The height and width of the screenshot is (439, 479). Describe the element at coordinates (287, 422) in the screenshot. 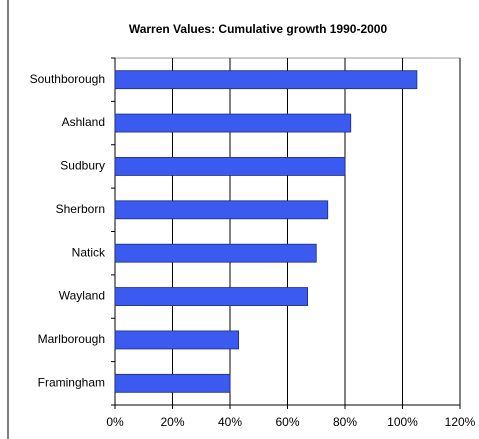

I see `x-tick-label: 60%` at that location.